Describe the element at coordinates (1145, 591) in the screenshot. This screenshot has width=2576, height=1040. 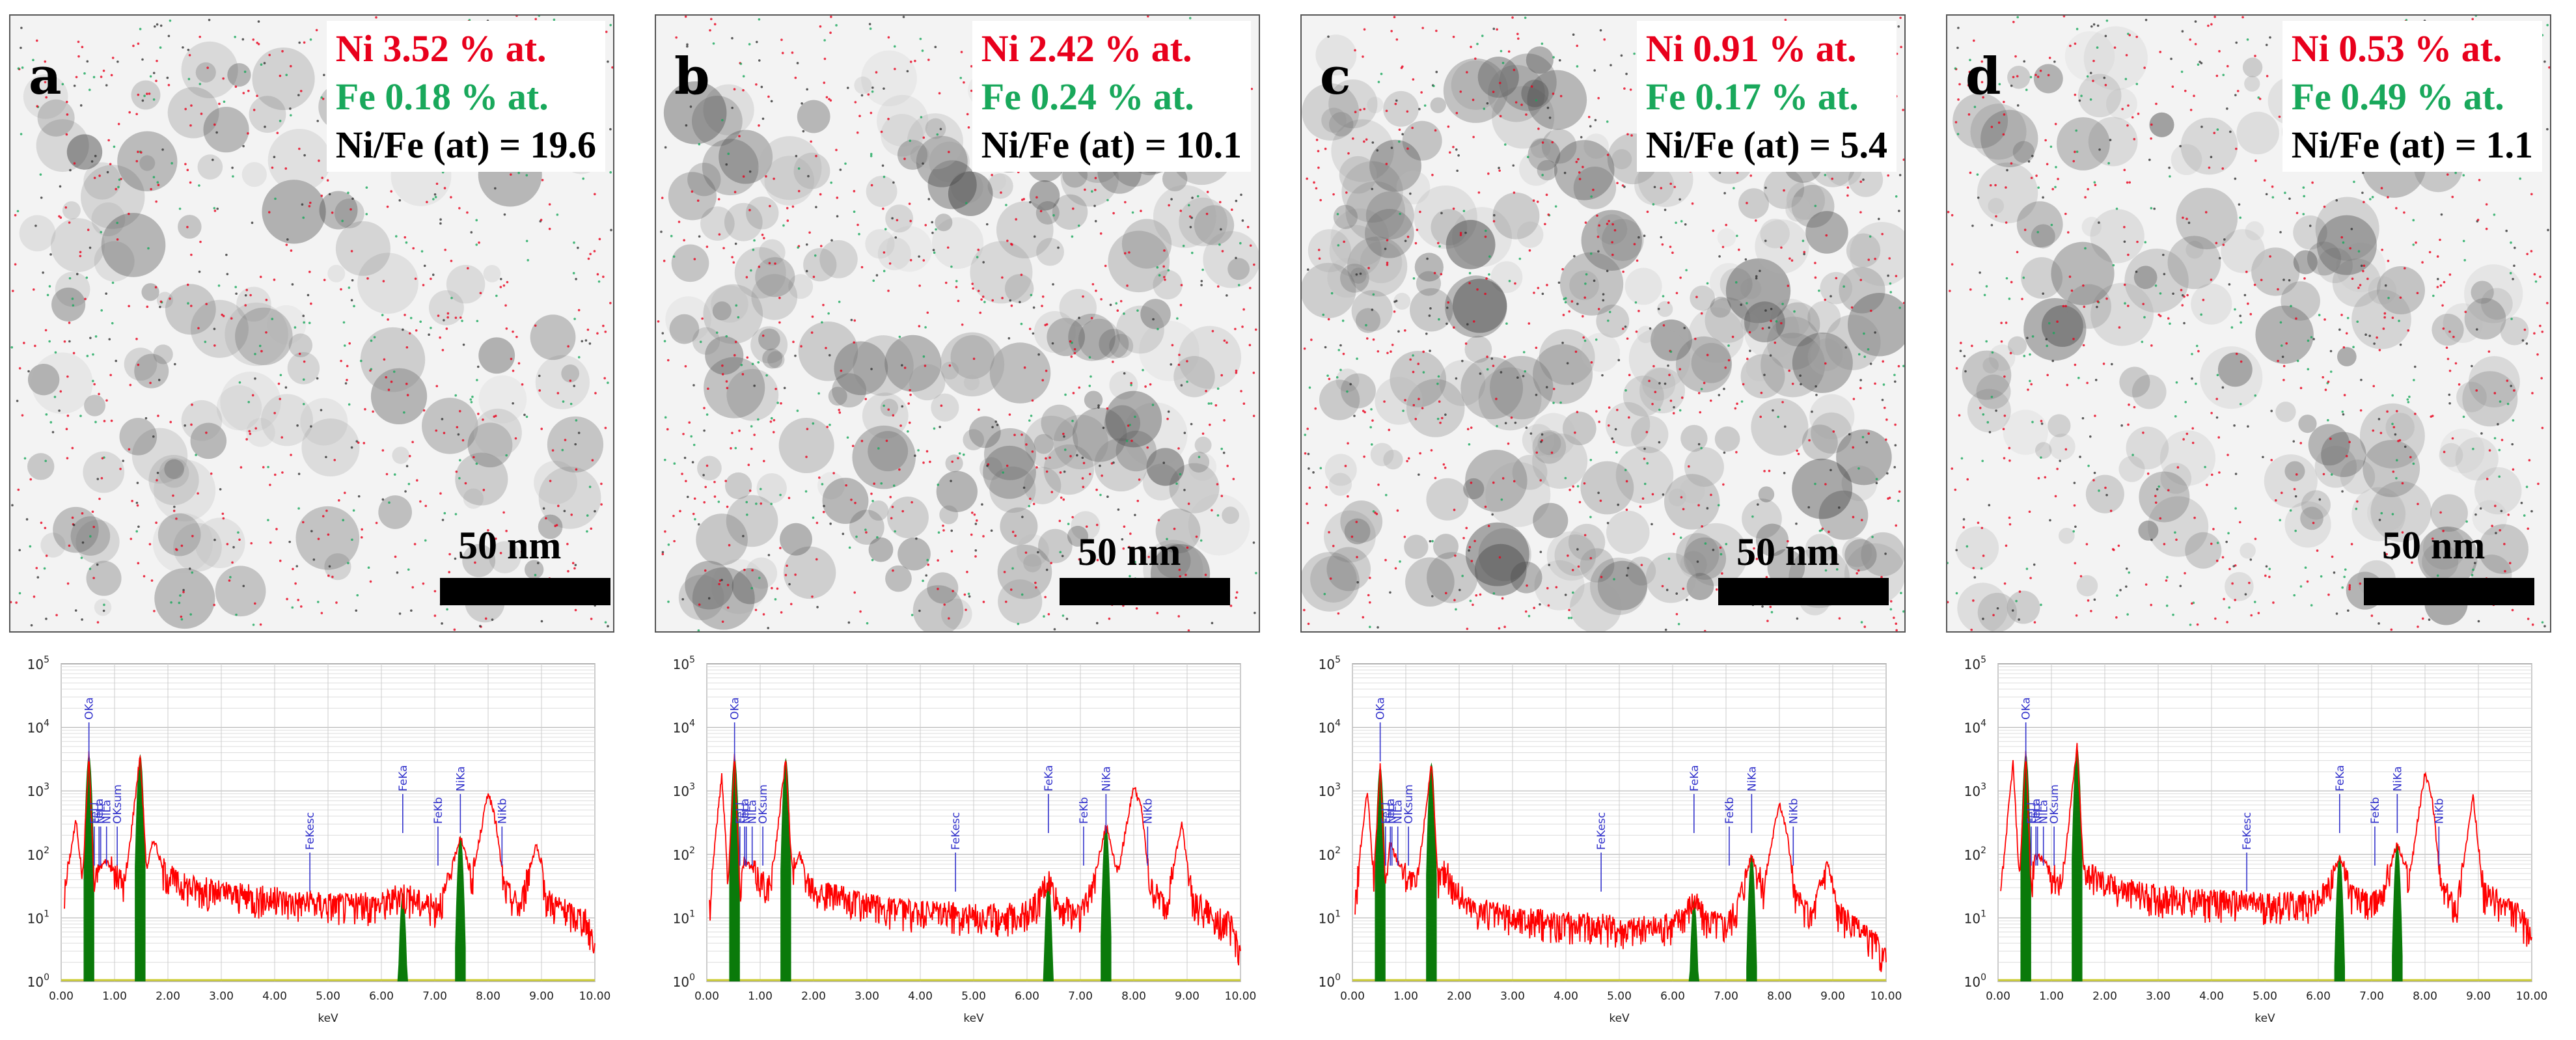
I see `scale-bar` at that location.